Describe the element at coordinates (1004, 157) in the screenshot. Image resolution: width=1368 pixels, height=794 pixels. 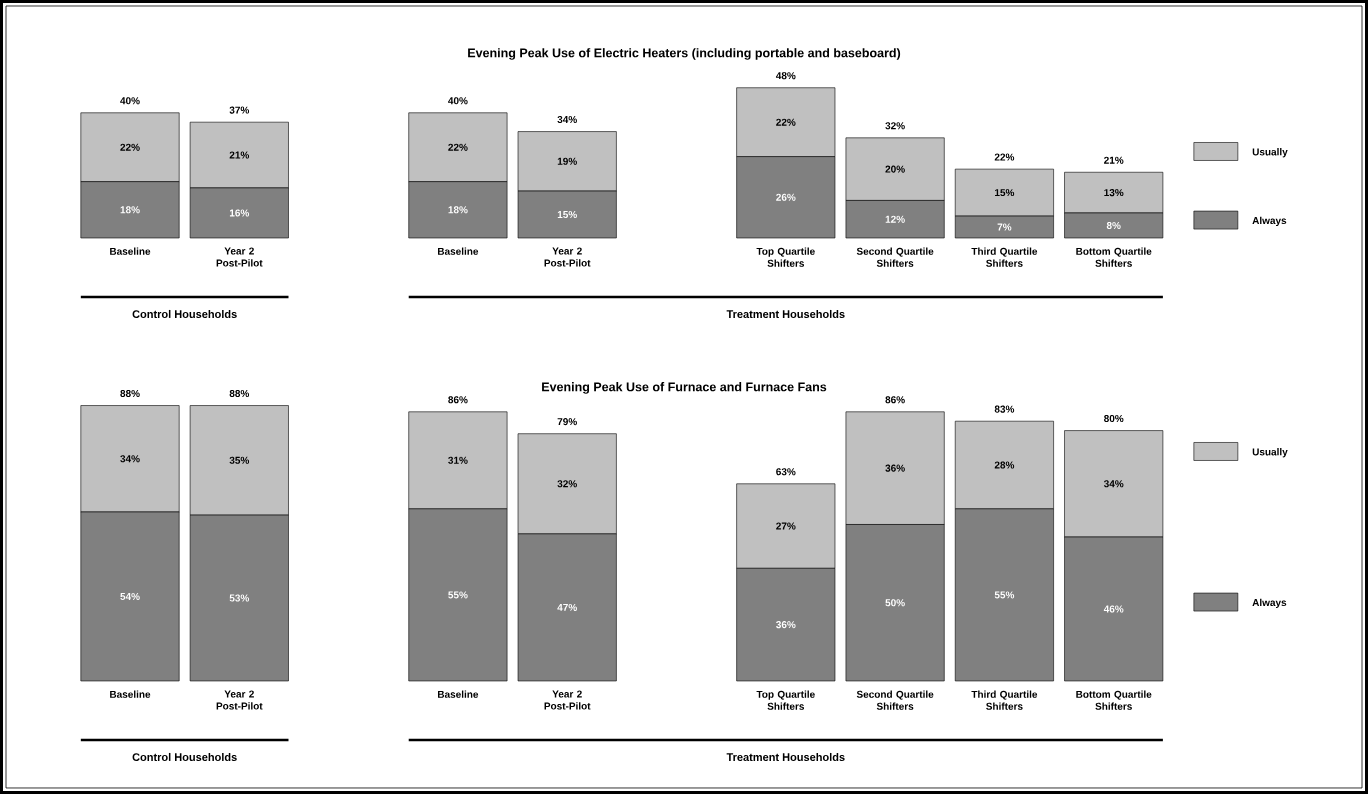
I see `total-label: 22%` at that location.